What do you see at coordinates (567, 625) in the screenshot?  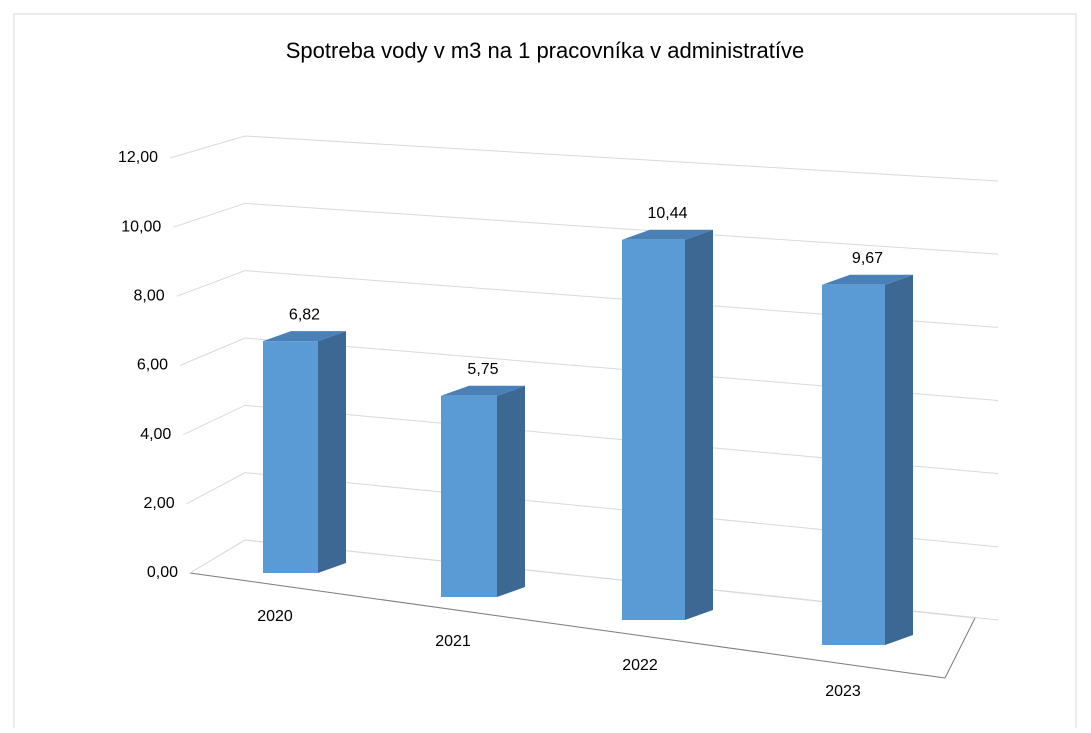 I see `floor-front-edge` at bounding box center [567, 625].